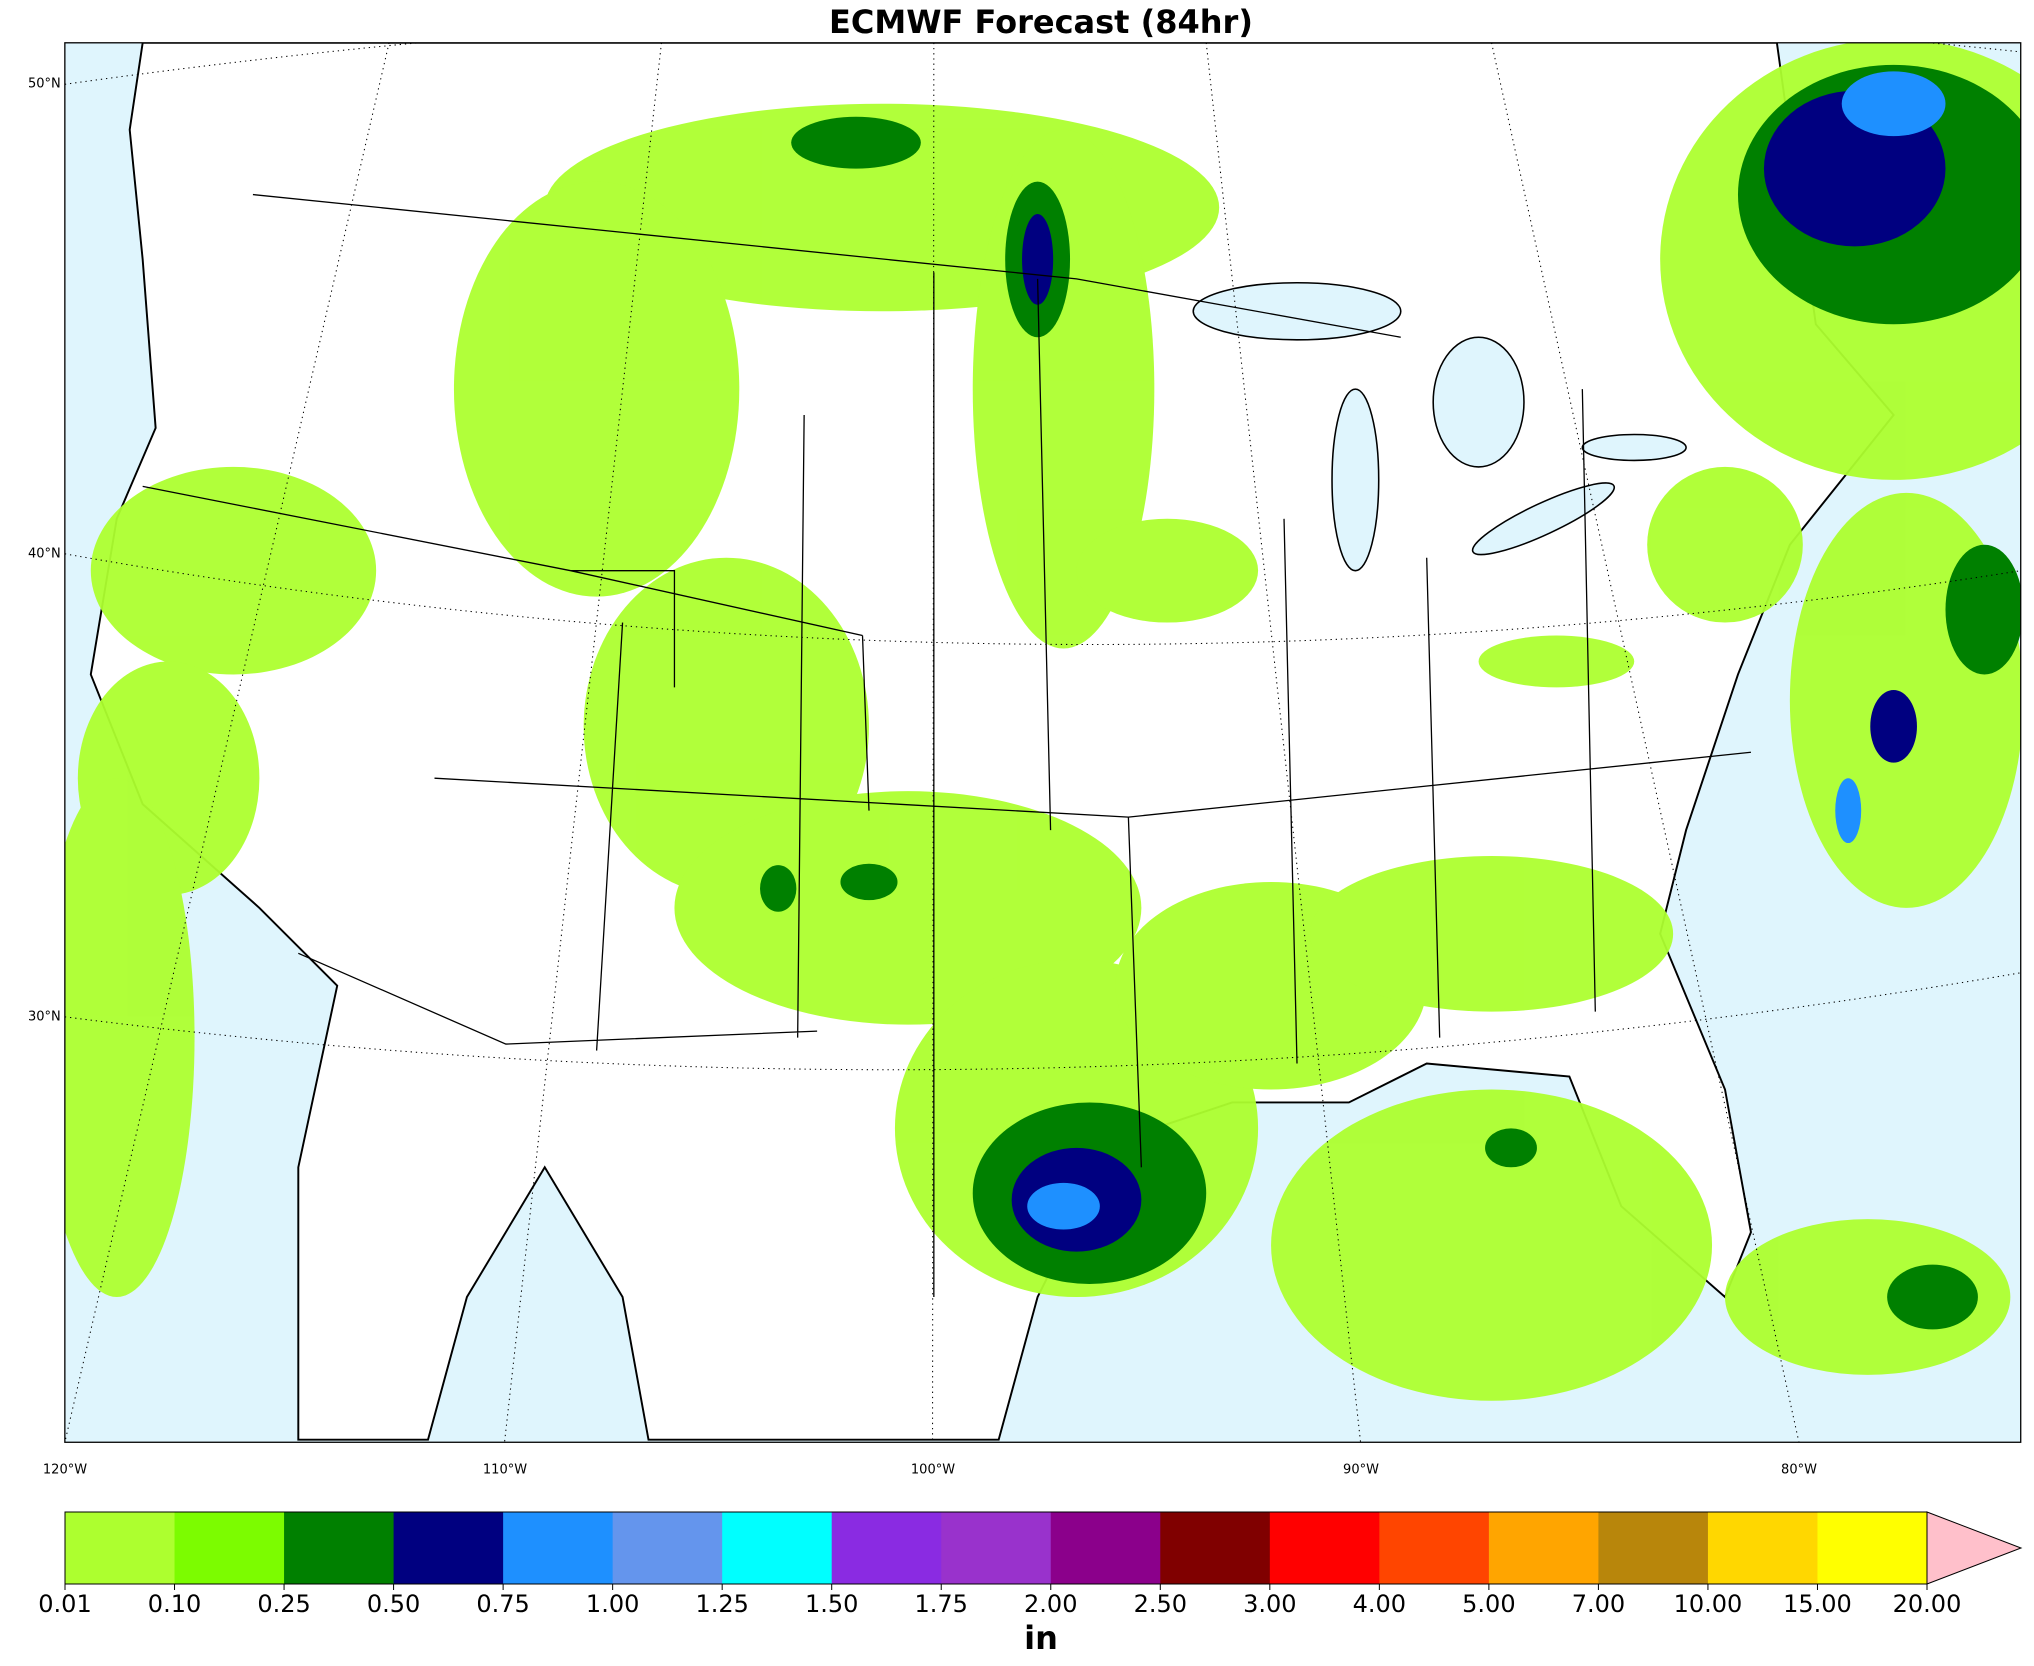 This screenshot has width=2034, height=1666. I want to click on colorbar-tick-label: 20.00, so click(1927, 1604).